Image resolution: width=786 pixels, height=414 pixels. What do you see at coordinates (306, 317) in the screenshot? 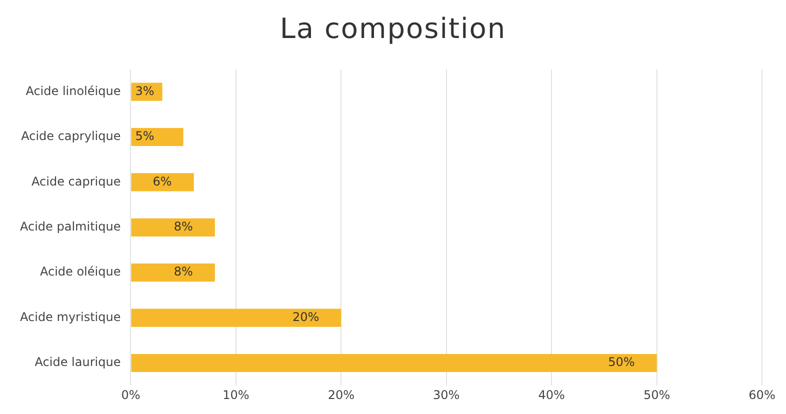
I see `data-label: 20%` at bounding box center [306, 317].